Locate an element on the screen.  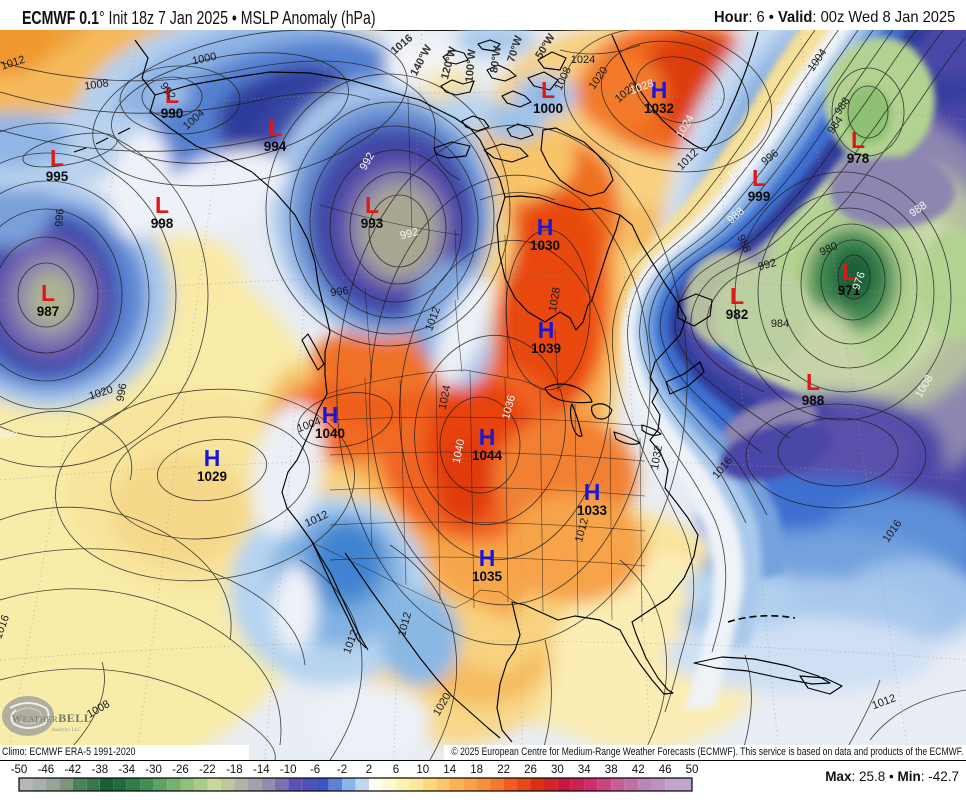
svg-text: -46 is located at coordinates (46, 770).